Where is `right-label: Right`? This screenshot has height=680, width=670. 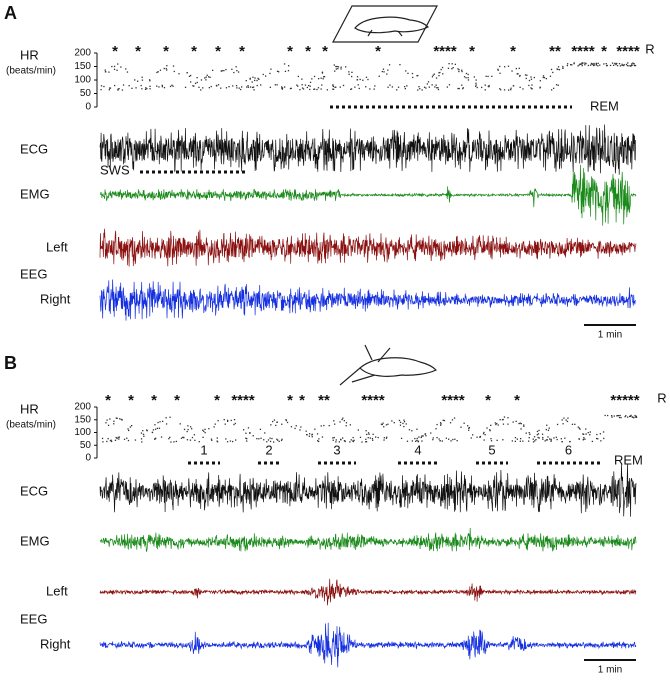 right-label: Right is located at coordinates (55, 298).